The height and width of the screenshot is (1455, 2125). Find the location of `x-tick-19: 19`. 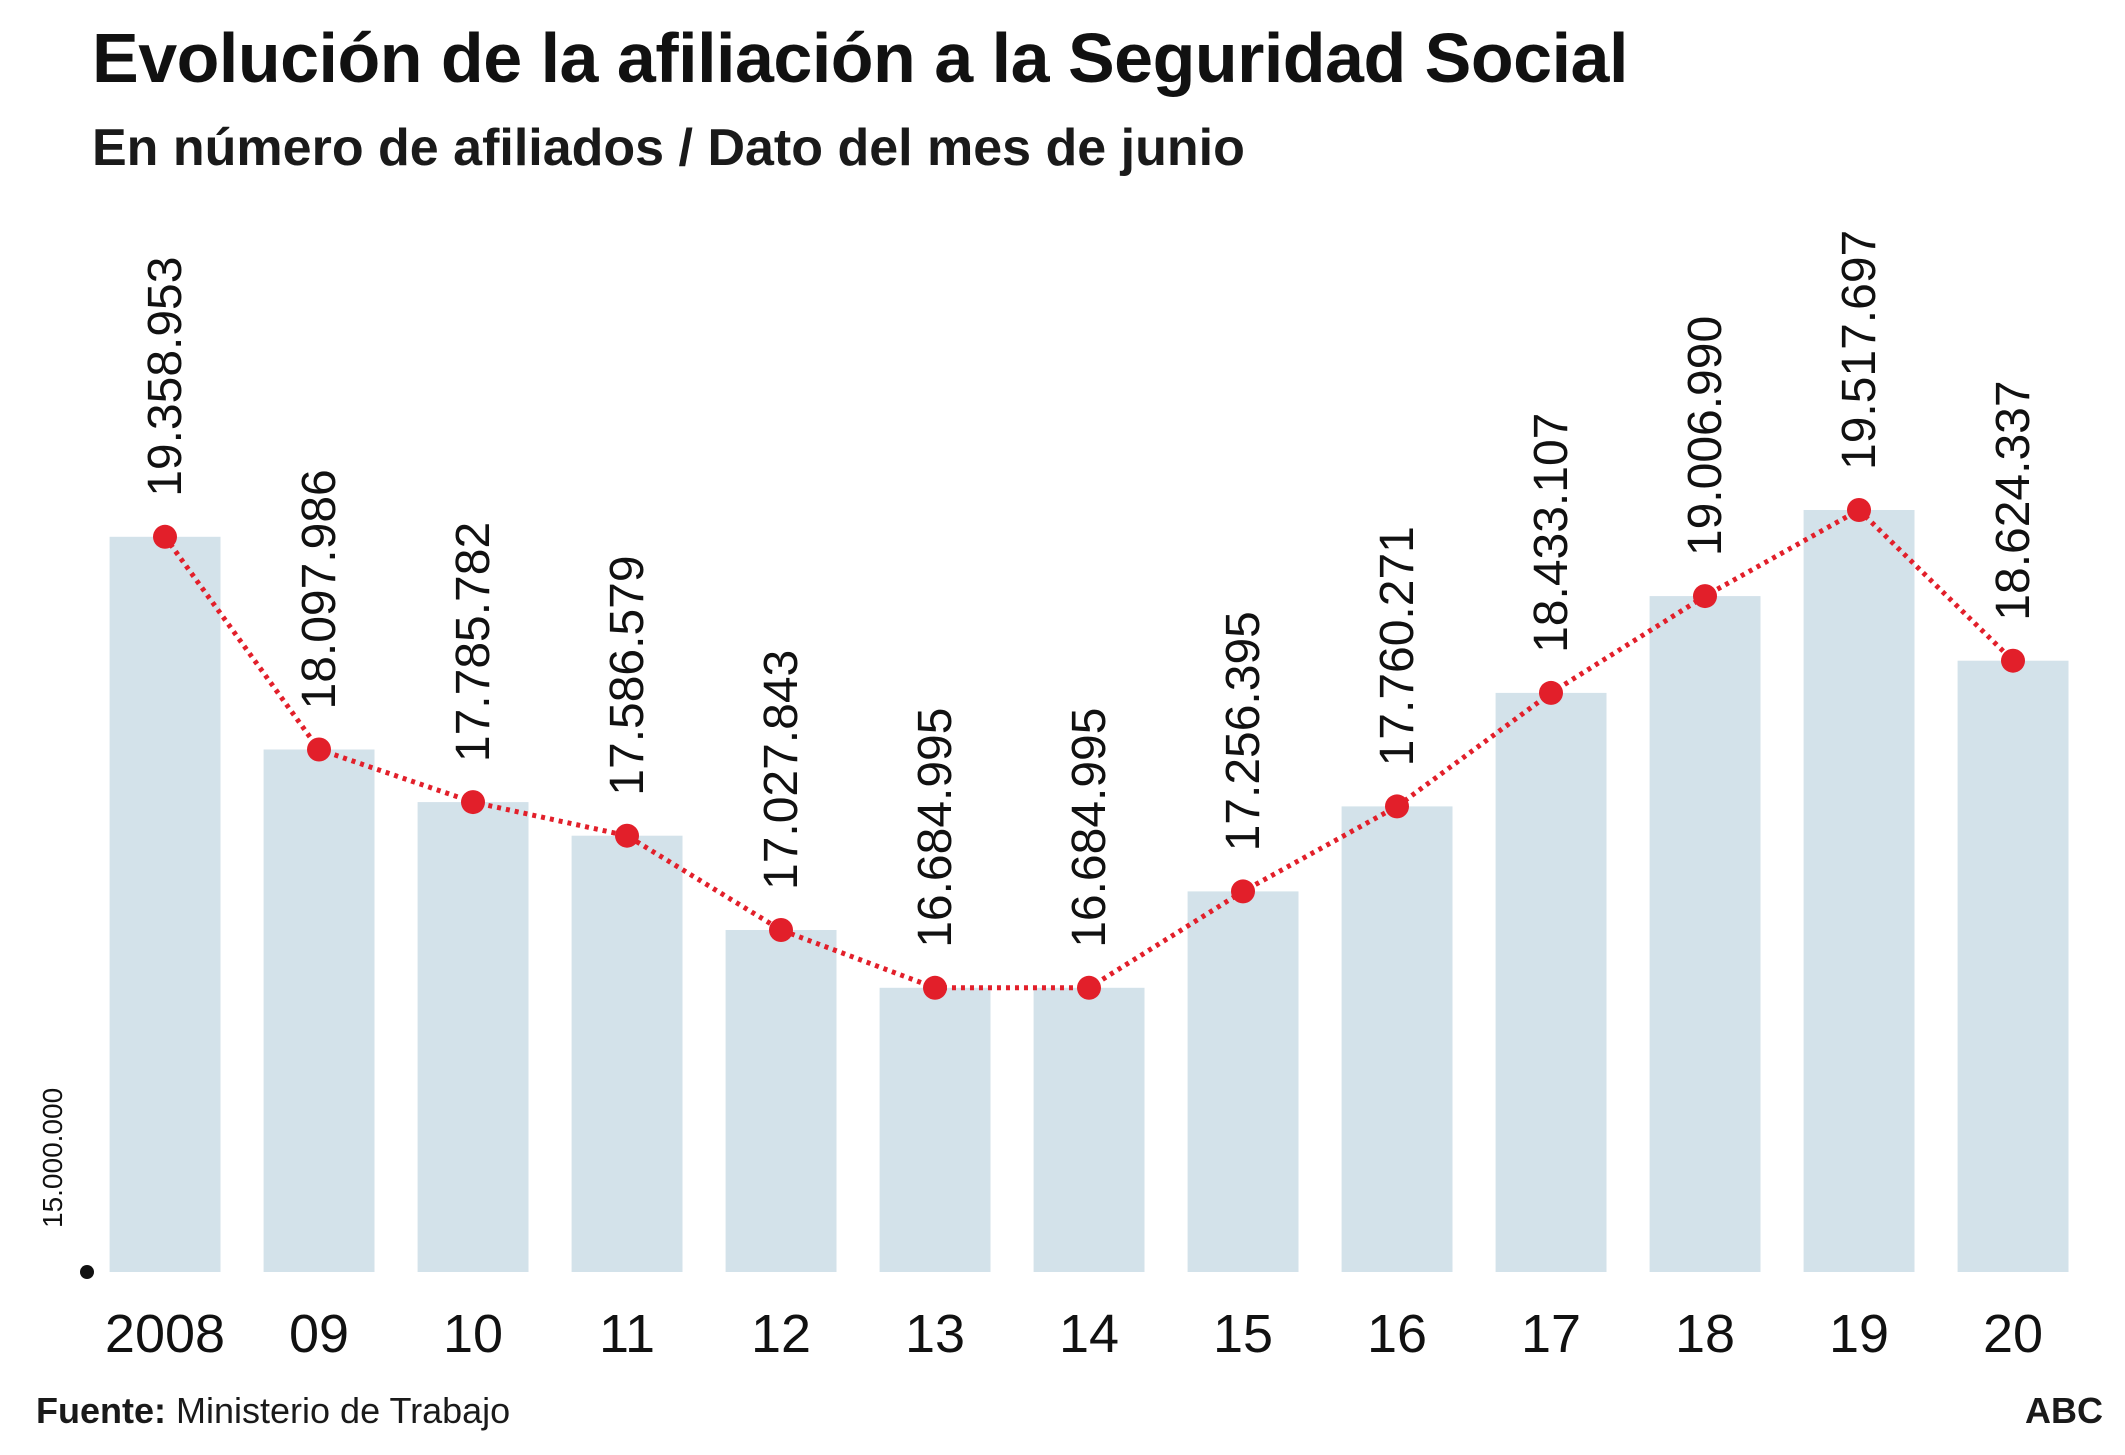

x-tick-19: 19 is located at coordinates (1859, 1334).